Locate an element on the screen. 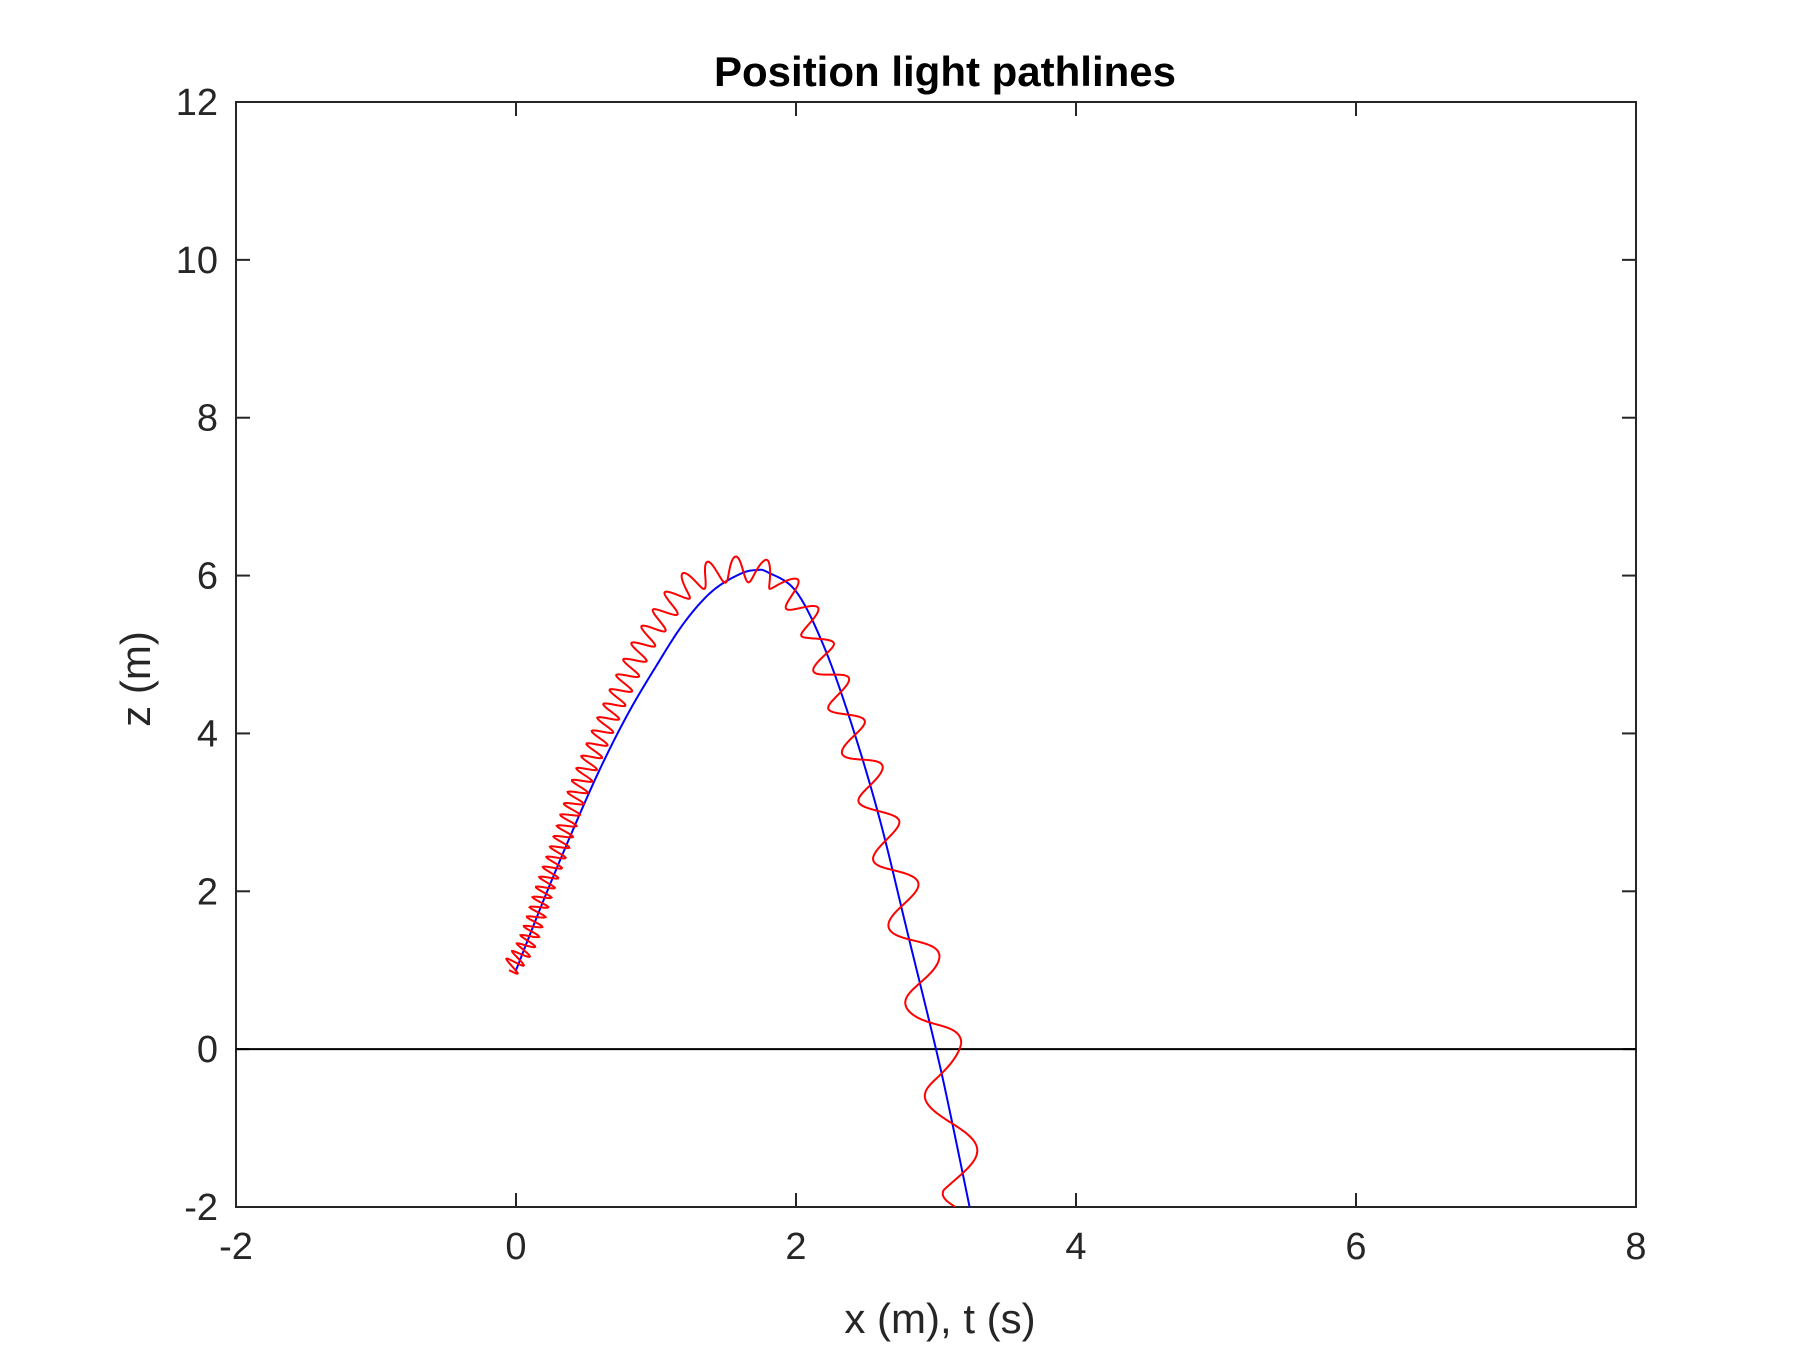  y-tick-label: 4 is located at coordinates (207, 734).